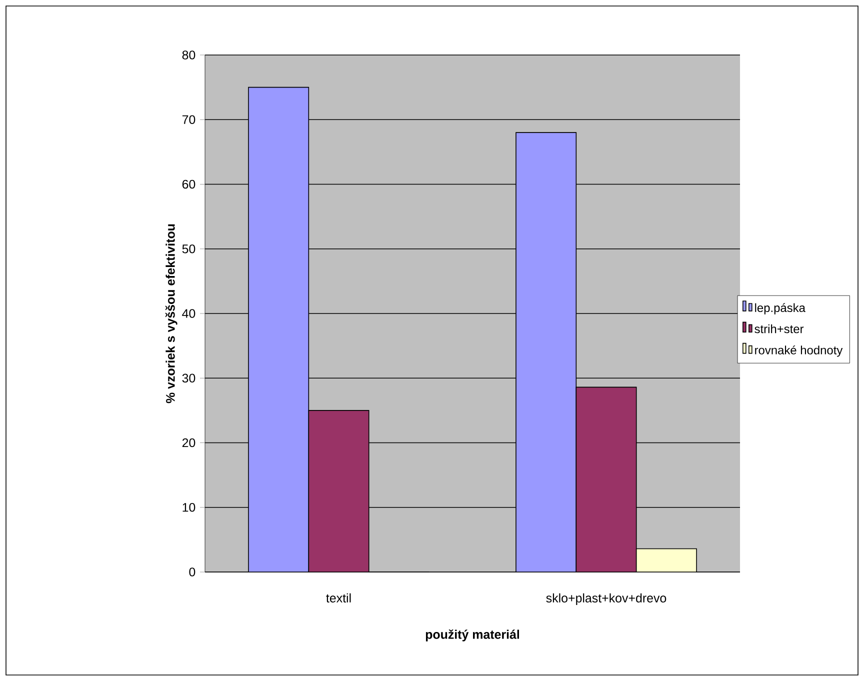 The width and height of the screenshot is (864, 681). I want to click on y-tick-label: 50, so click(189, 249).